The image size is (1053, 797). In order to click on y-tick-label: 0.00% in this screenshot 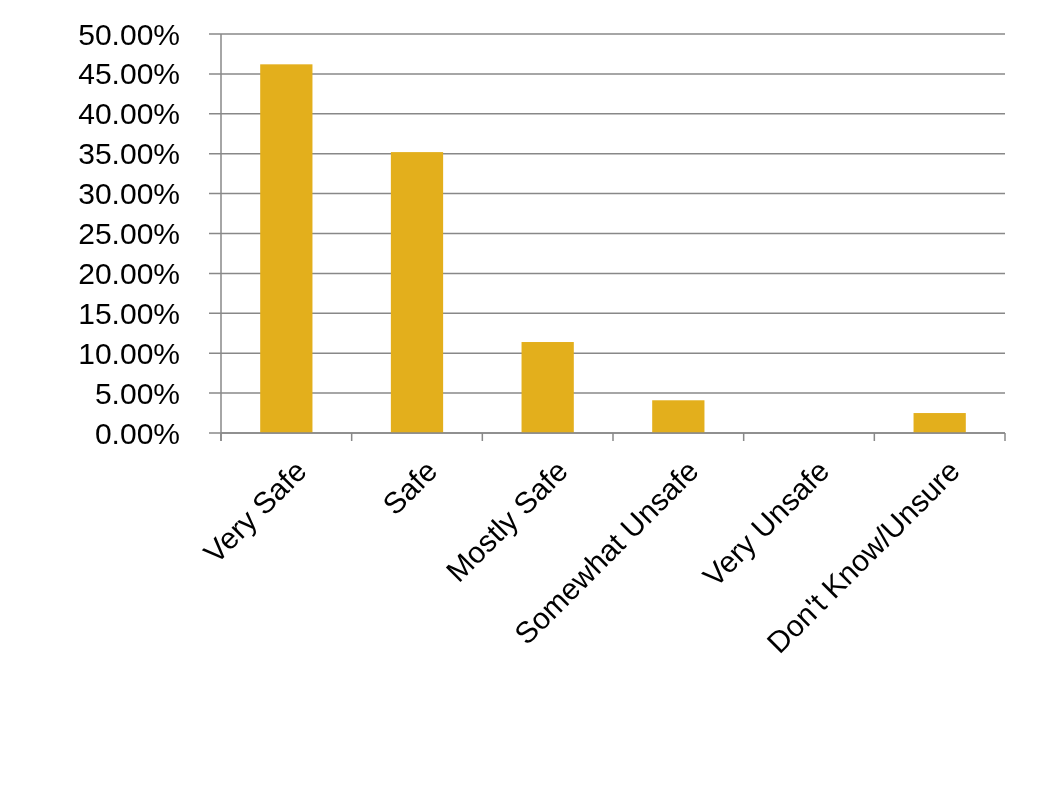, I will do `click(137, 433)`.